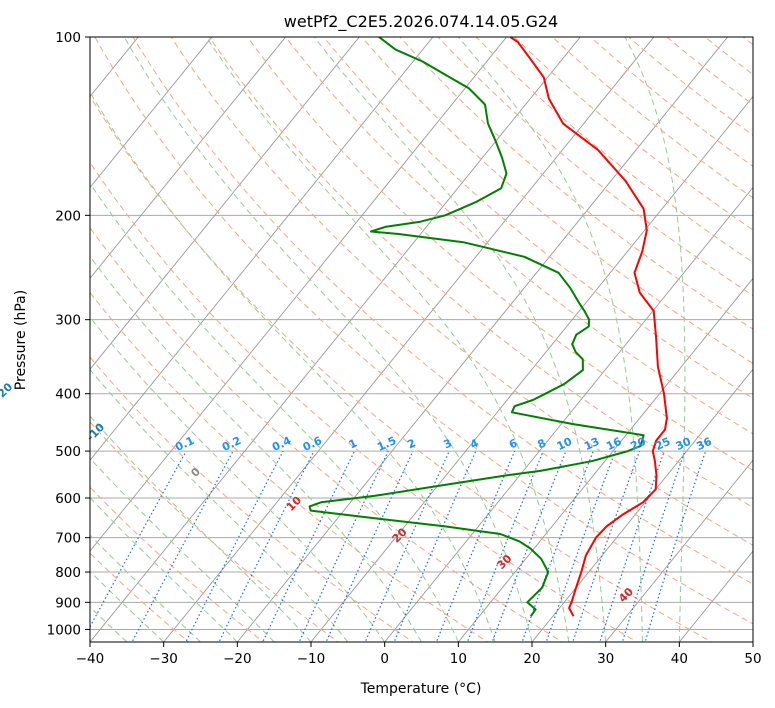 The height and width of the screenshot is (708, 775). Describe the element at coordinates (458, 659) in the screenshot. I see `x-tick-label: 10` at that location.